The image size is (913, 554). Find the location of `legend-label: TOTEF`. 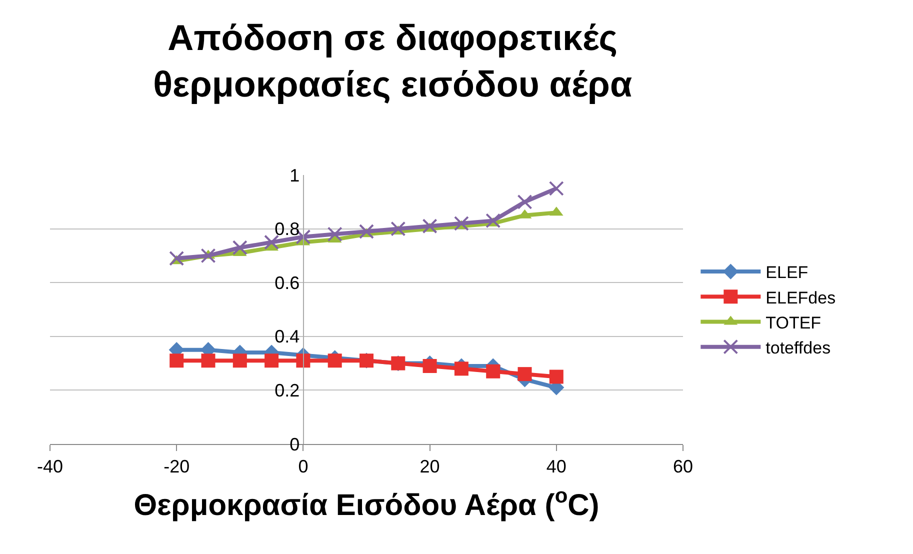

legend-label: TOTEF is located at coordinates (794, 322).